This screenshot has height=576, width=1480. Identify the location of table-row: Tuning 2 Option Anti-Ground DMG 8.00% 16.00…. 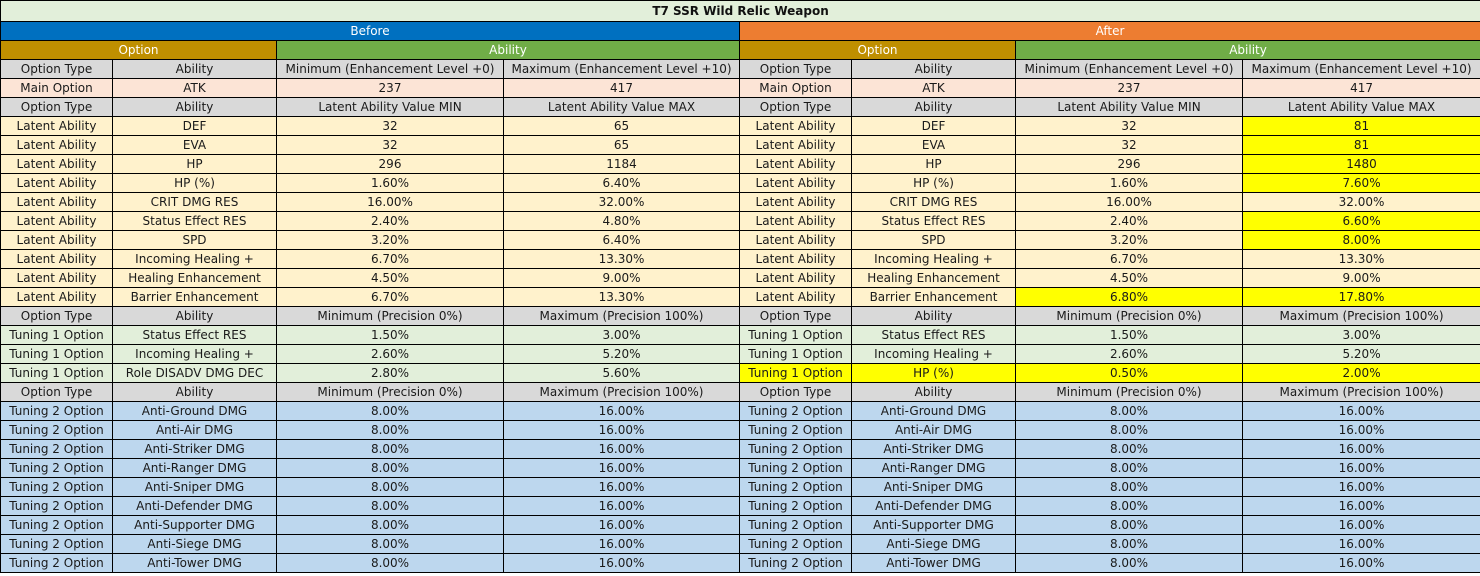
(740, 411).